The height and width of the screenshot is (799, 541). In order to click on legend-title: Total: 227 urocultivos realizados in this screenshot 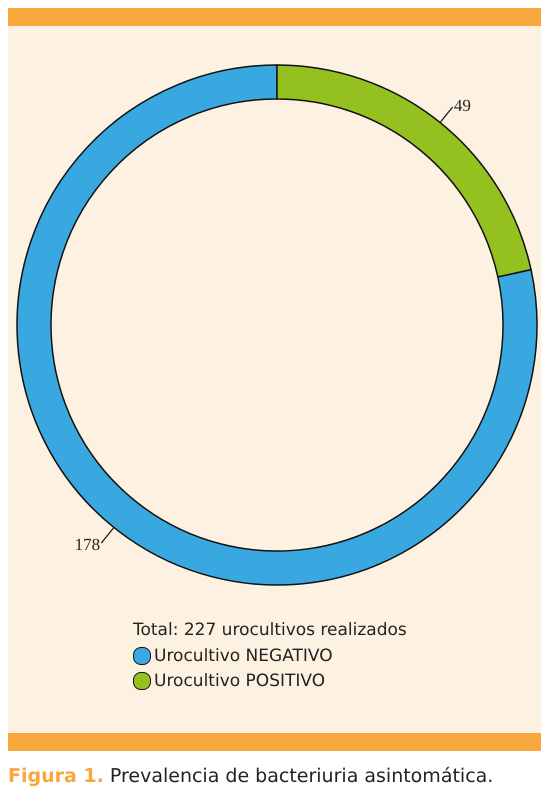, I will do `click(270, 630)`.